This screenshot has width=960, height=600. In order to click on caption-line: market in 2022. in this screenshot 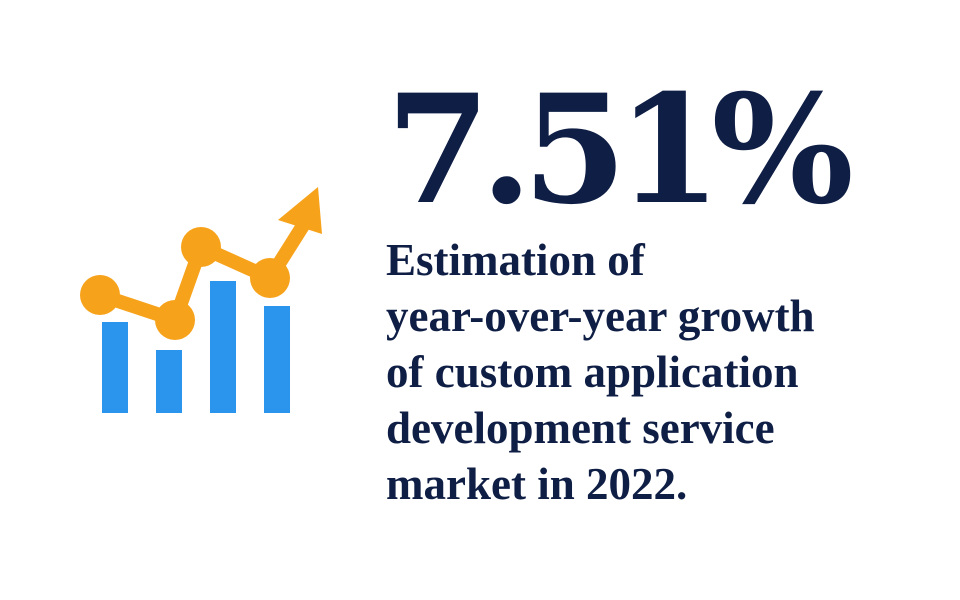, I will do `click(537, 484)`.